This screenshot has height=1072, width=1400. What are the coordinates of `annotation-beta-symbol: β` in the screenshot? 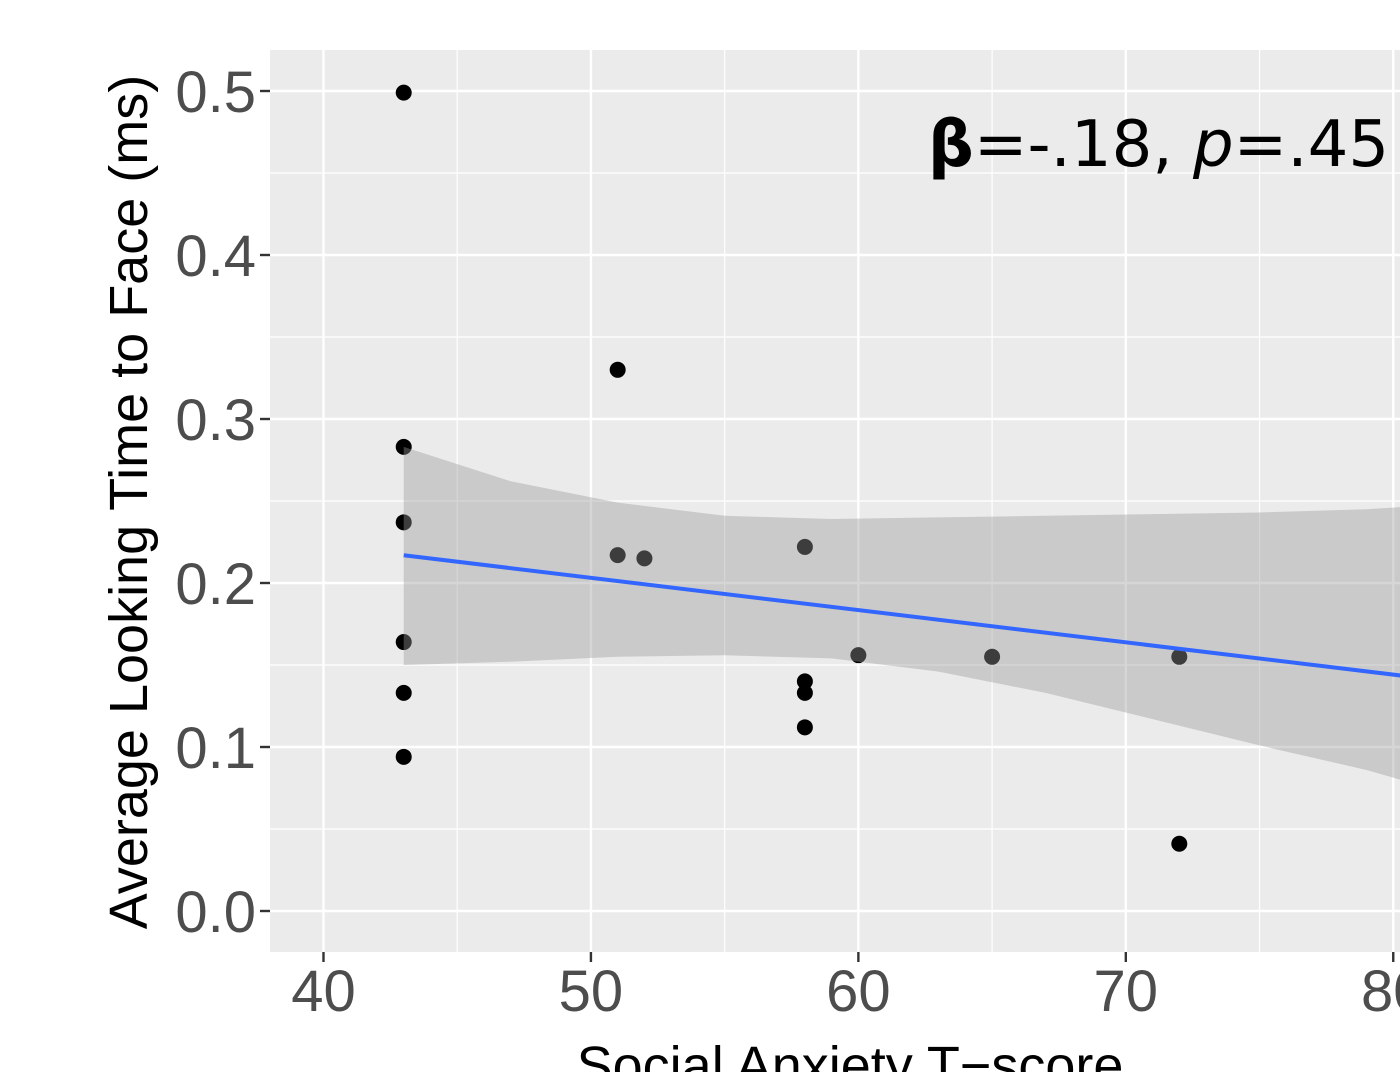 It's located at (951, 145).